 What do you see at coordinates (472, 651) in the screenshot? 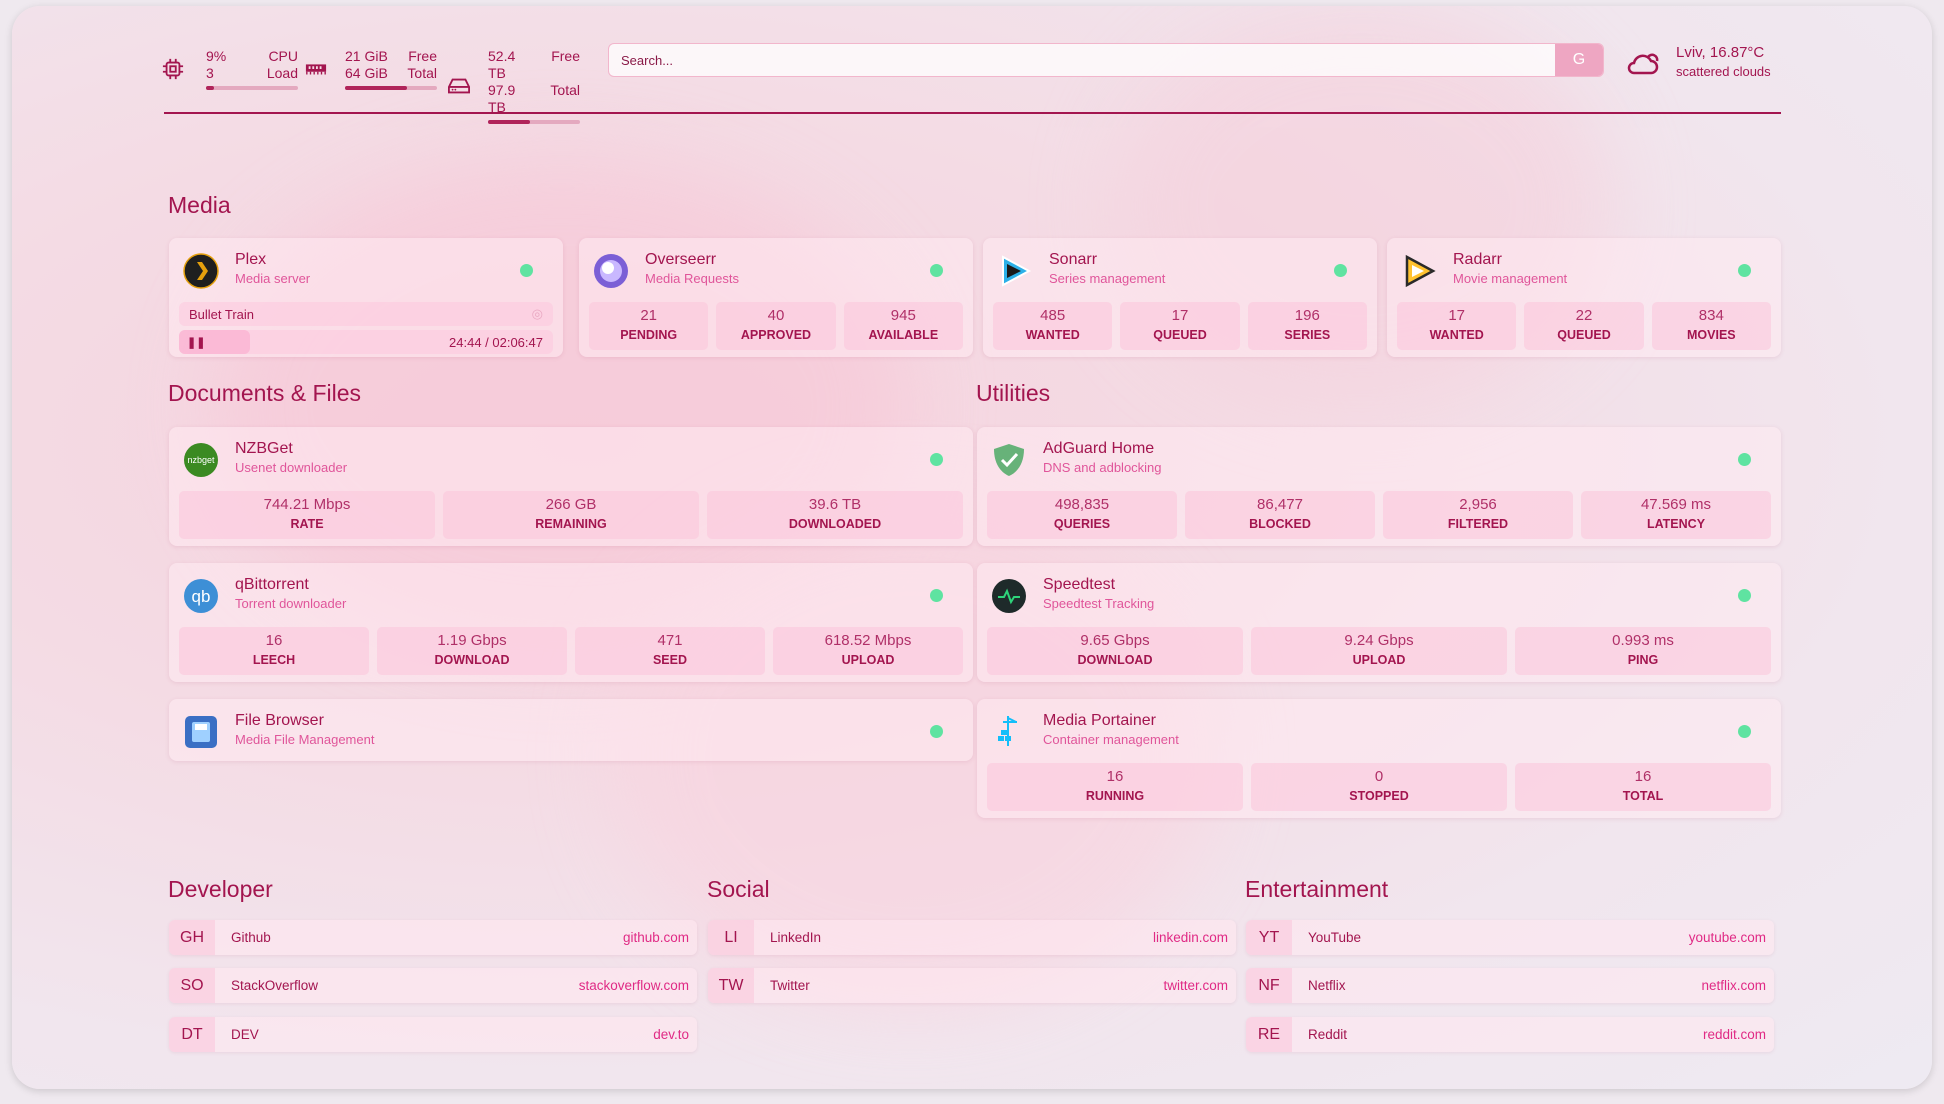
I see `stat-download: 1.19 Gbps DOWNLOAD` at bounding box center [472, 651].